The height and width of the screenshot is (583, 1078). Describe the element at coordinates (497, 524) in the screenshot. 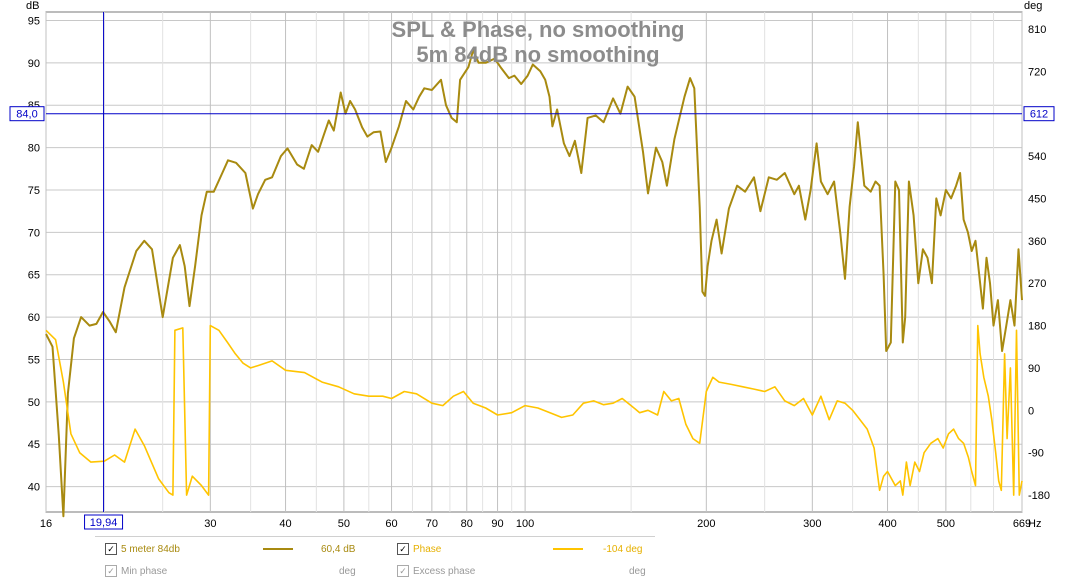

I see `x-tick-label: 90` at that location.